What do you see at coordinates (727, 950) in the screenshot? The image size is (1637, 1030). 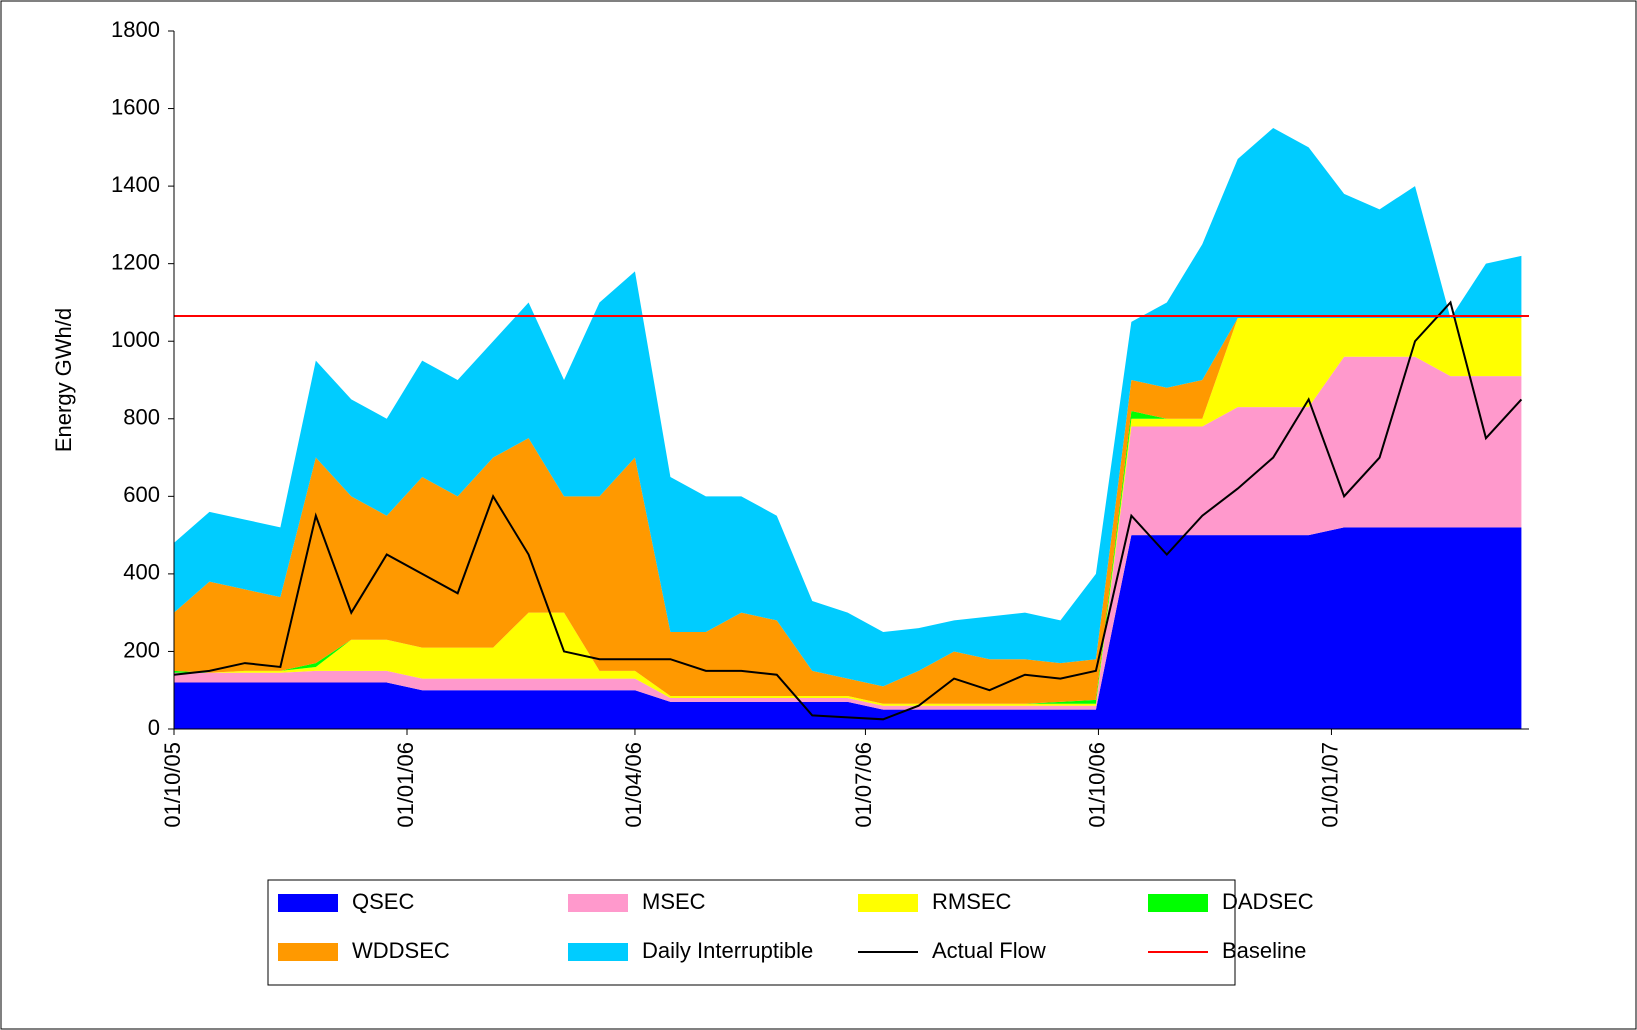 I see `legend-label: Daily Interruptible` at bounding box center [727, 950].